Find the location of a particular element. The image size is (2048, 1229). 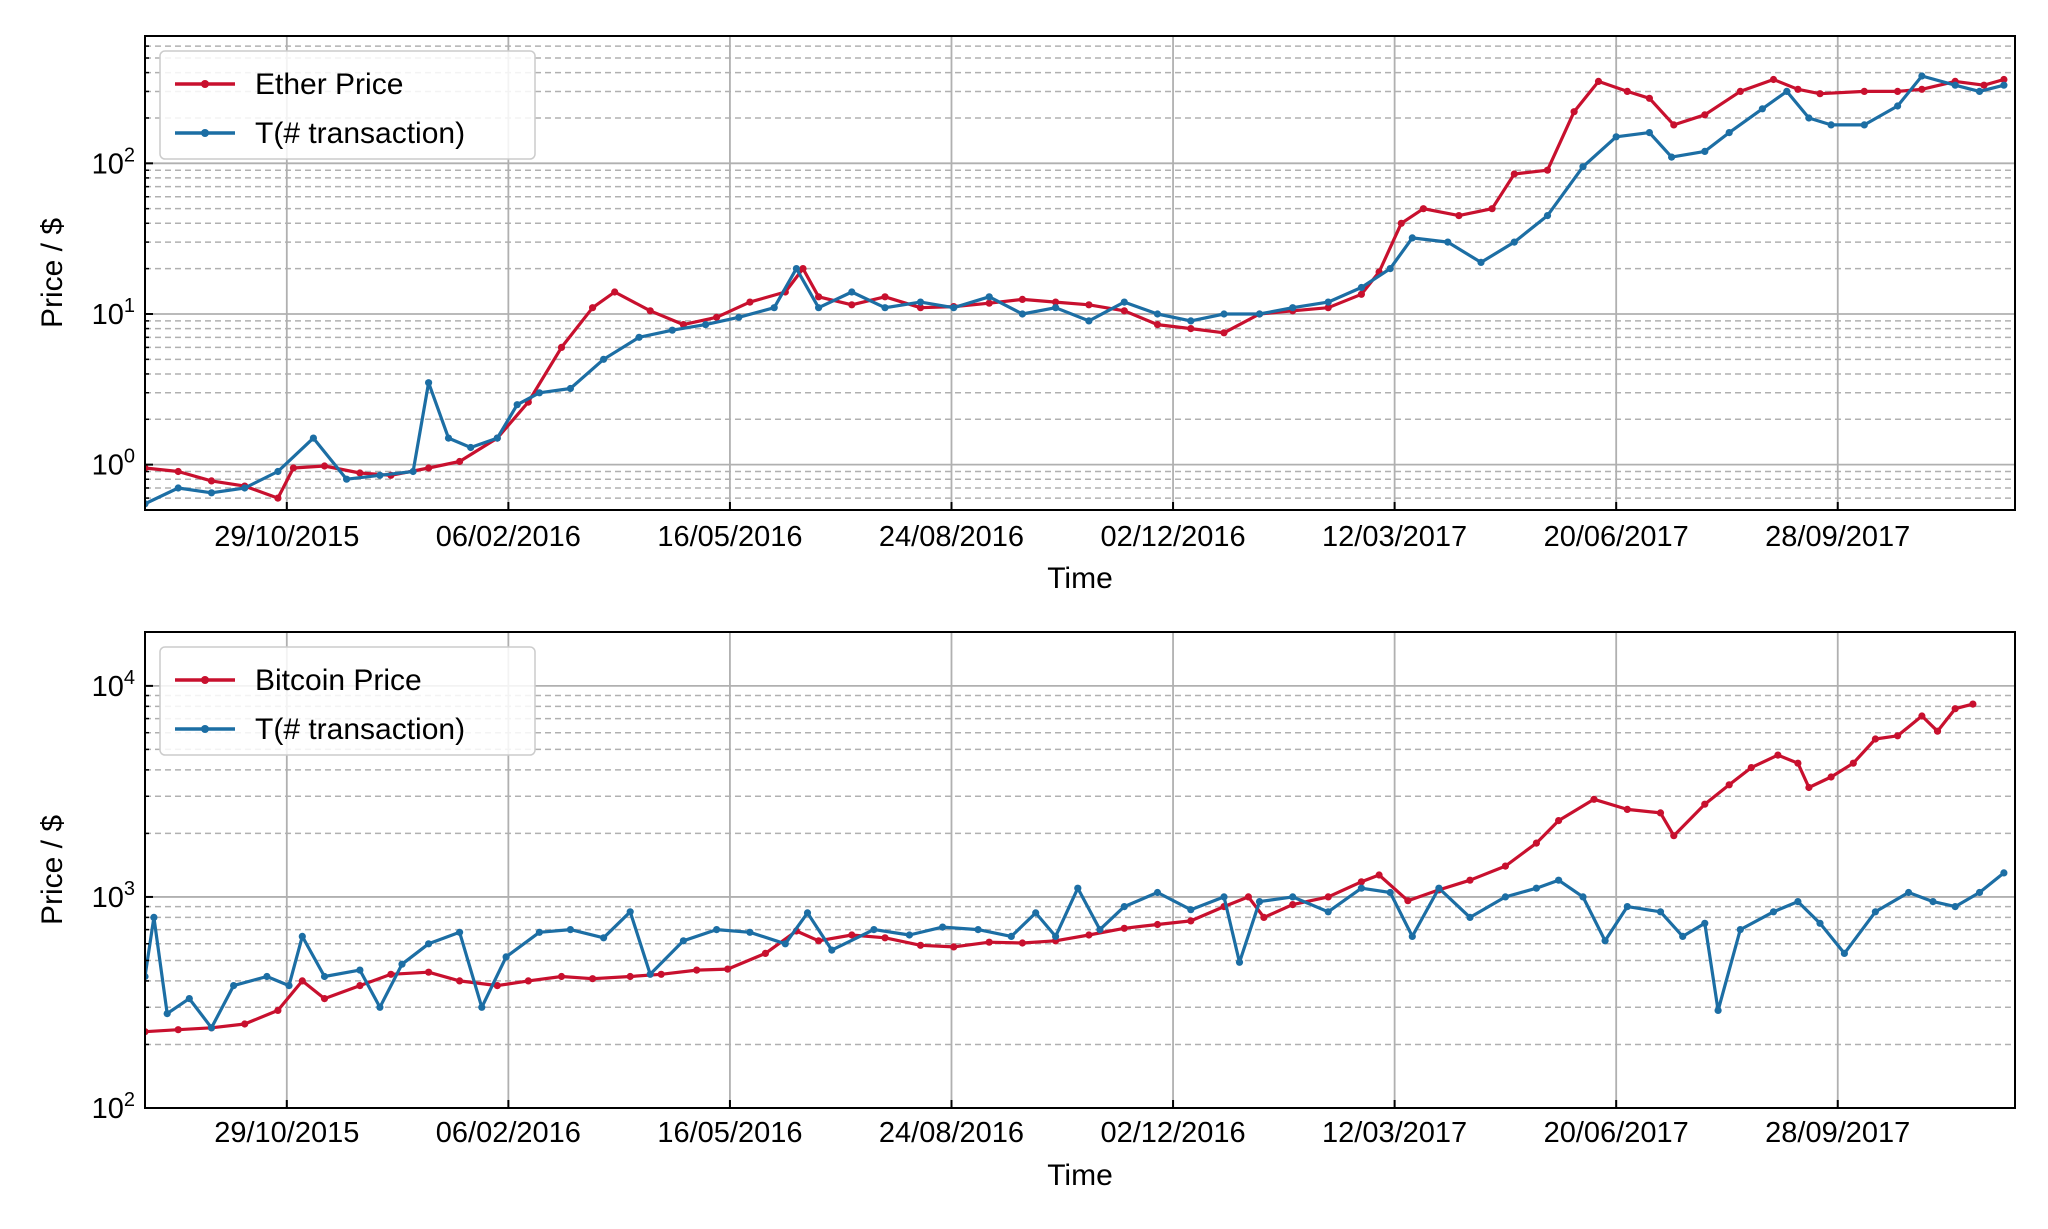

legend-item: T(# transaction) is located at coordinates (320, 729).